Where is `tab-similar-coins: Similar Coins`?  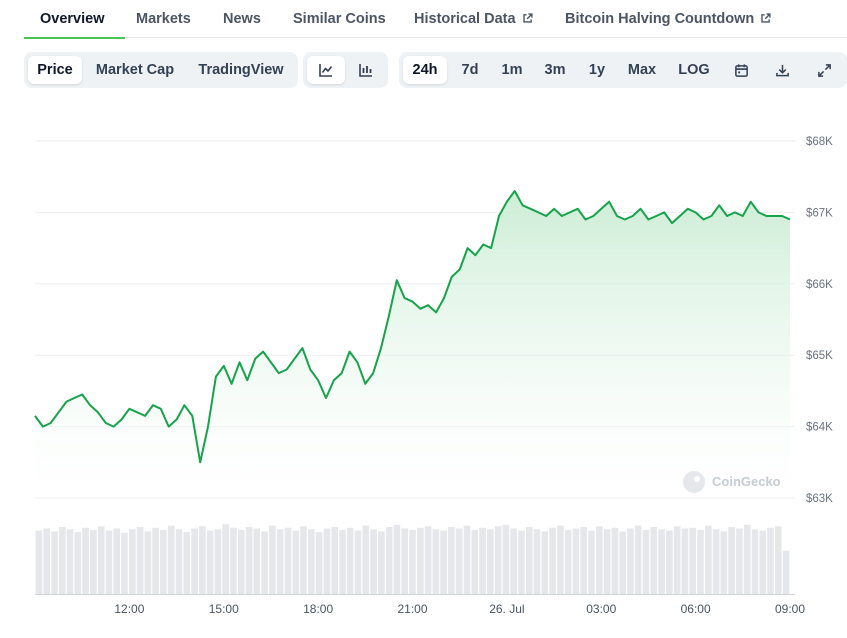
tab-similar-coins: Similar Coins is located at coordinates (339, 19).